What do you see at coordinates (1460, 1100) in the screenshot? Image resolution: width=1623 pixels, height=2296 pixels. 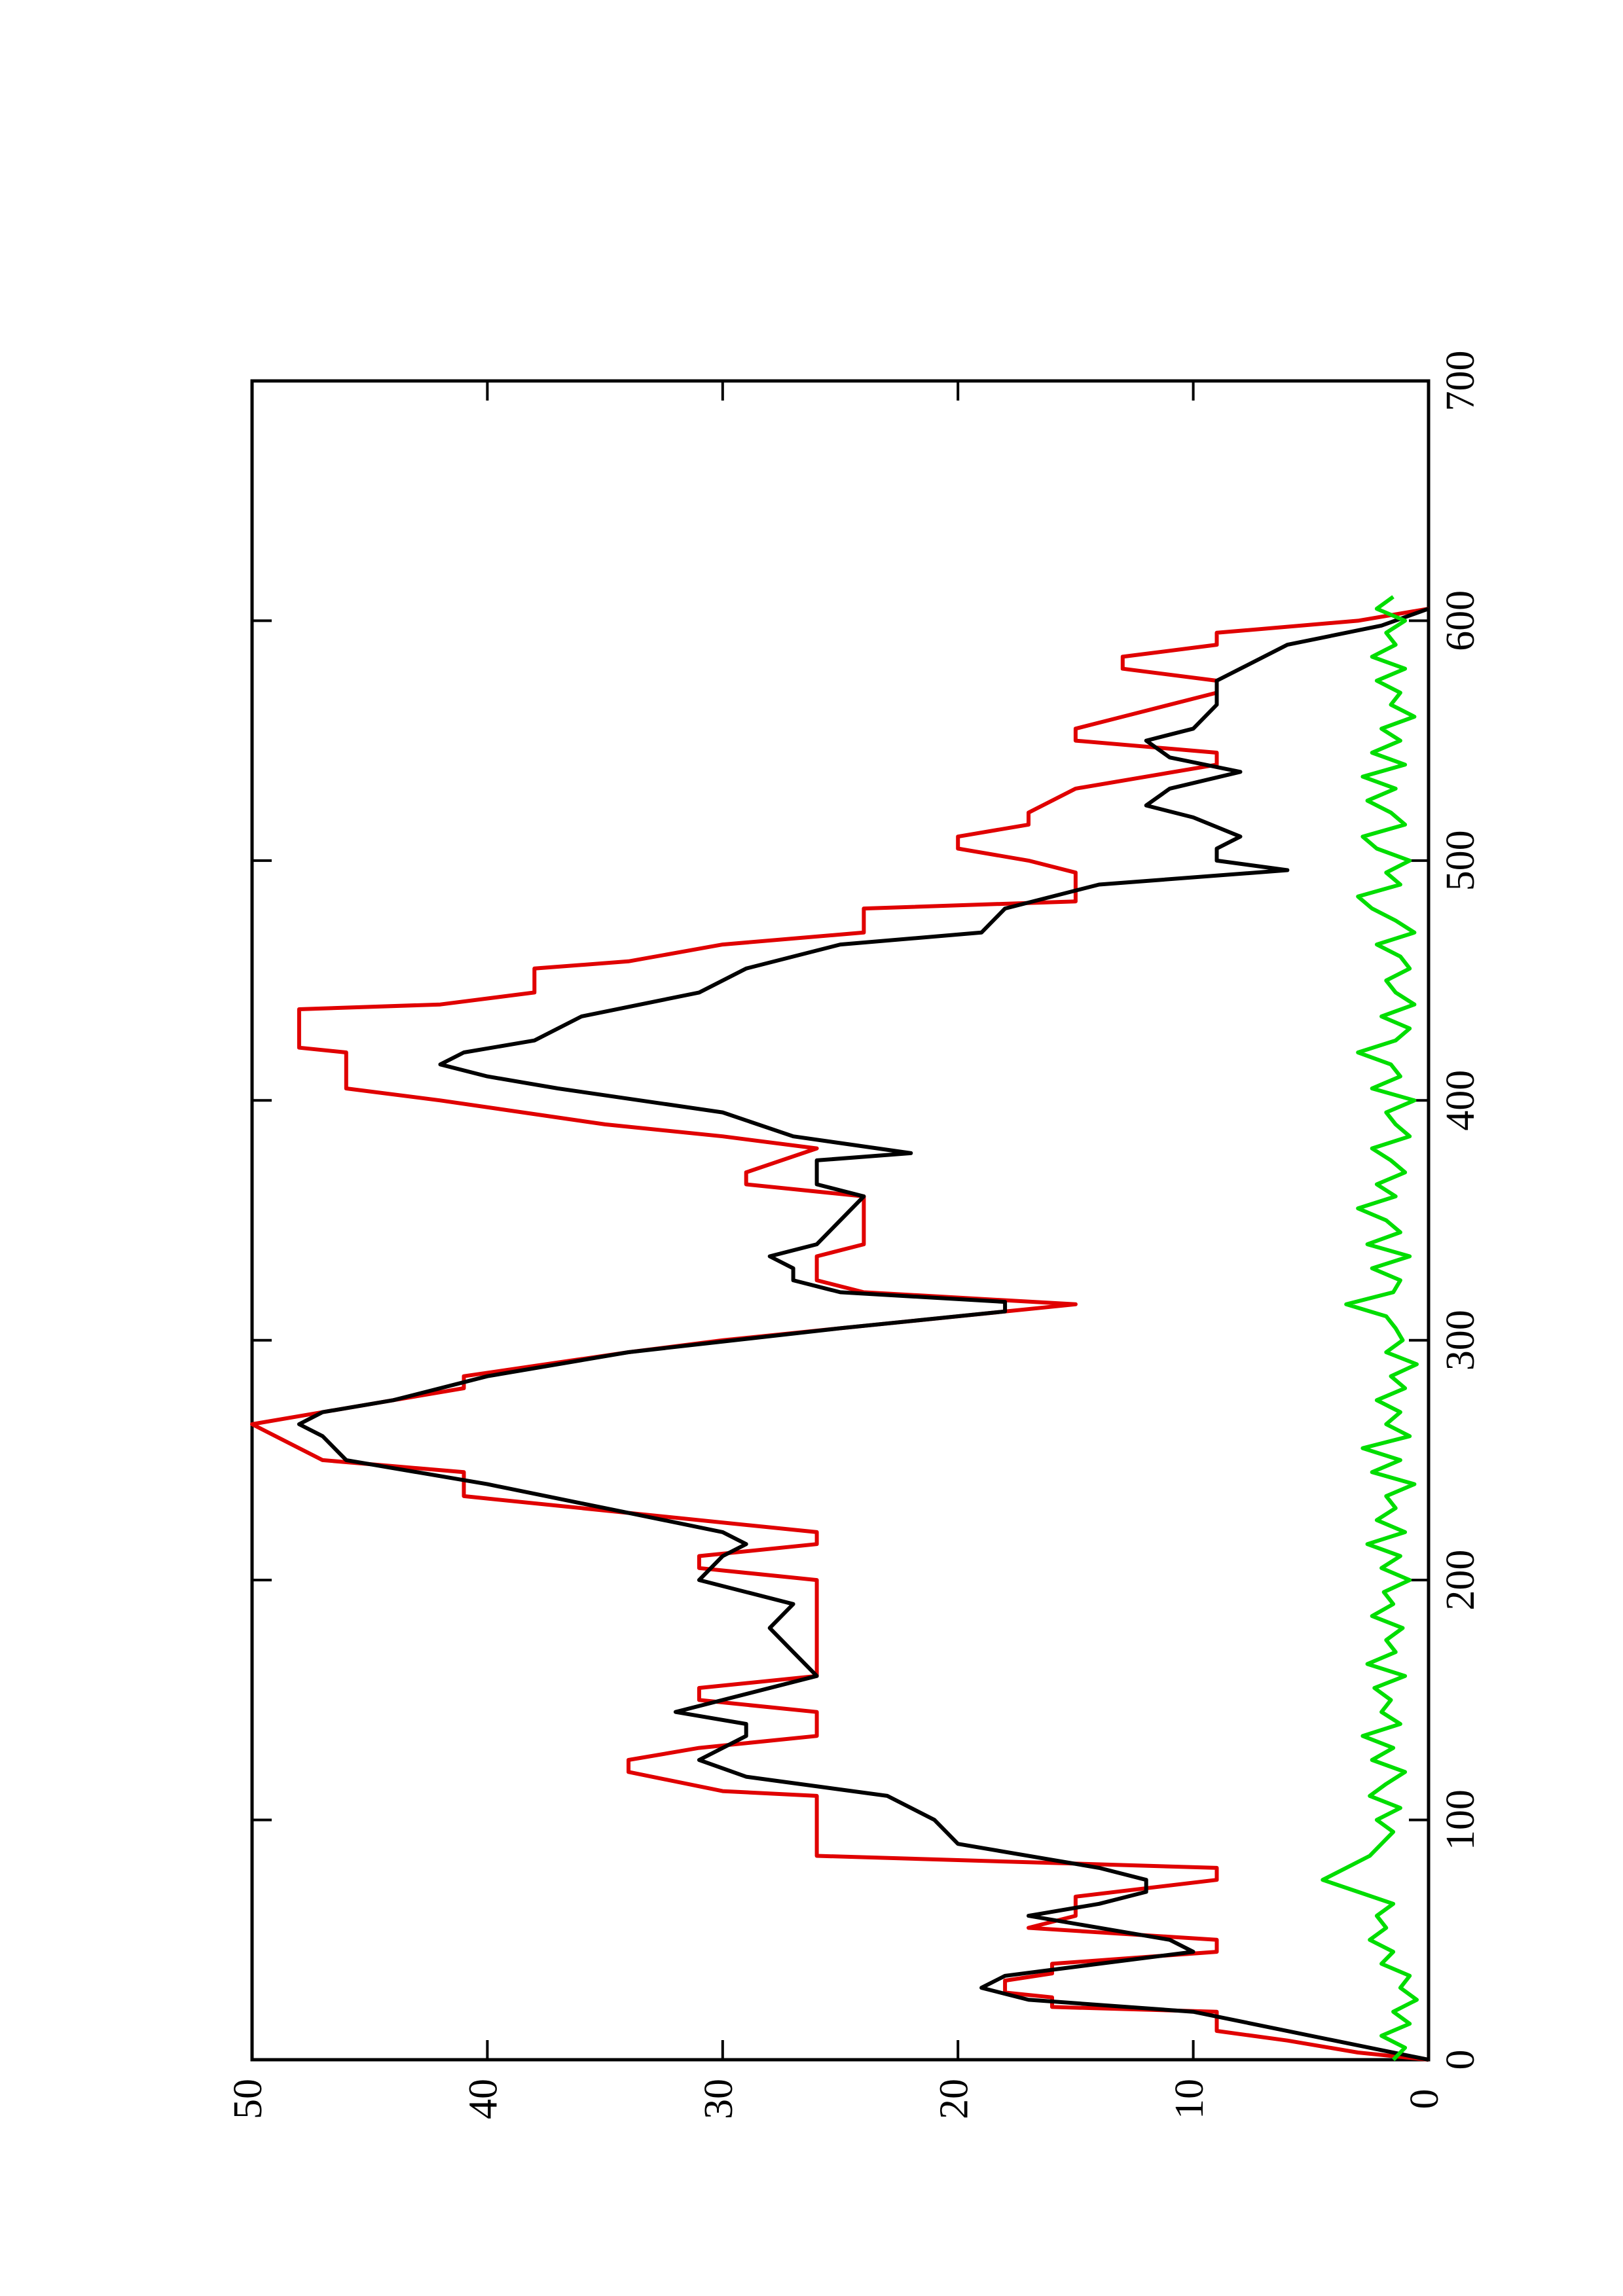 I see `x-tick-label: 400` at bounding box center [1460, 1100].